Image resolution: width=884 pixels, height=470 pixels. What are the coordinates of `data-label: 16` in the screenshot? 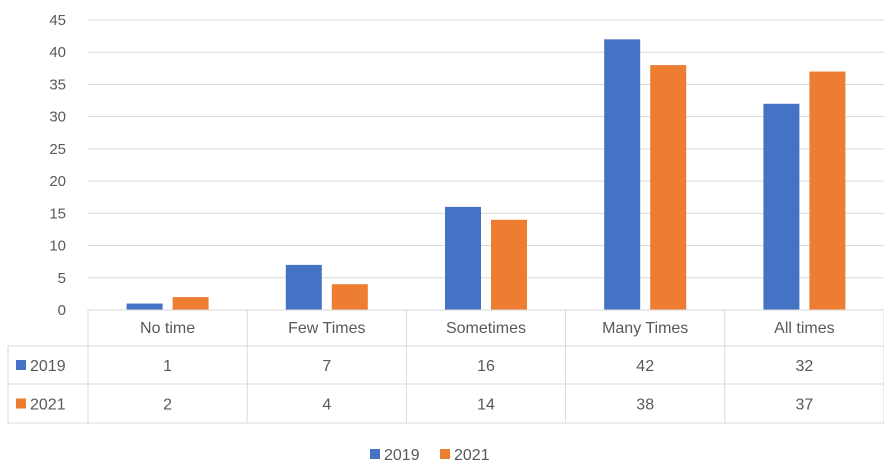 It's located at (486, 366).